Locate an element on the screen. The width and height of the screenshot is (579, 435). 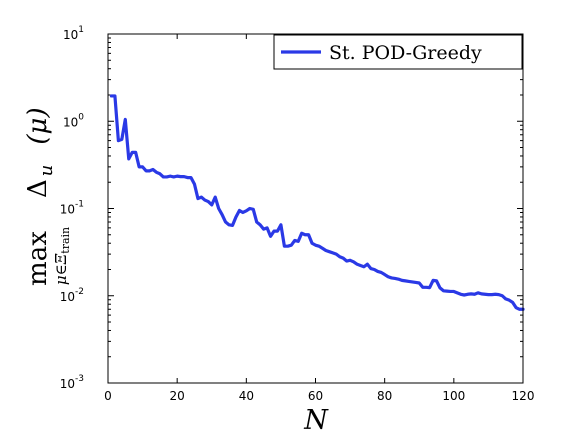
y-tick-label: 10⁻³ is located at coordinates (72, 382).